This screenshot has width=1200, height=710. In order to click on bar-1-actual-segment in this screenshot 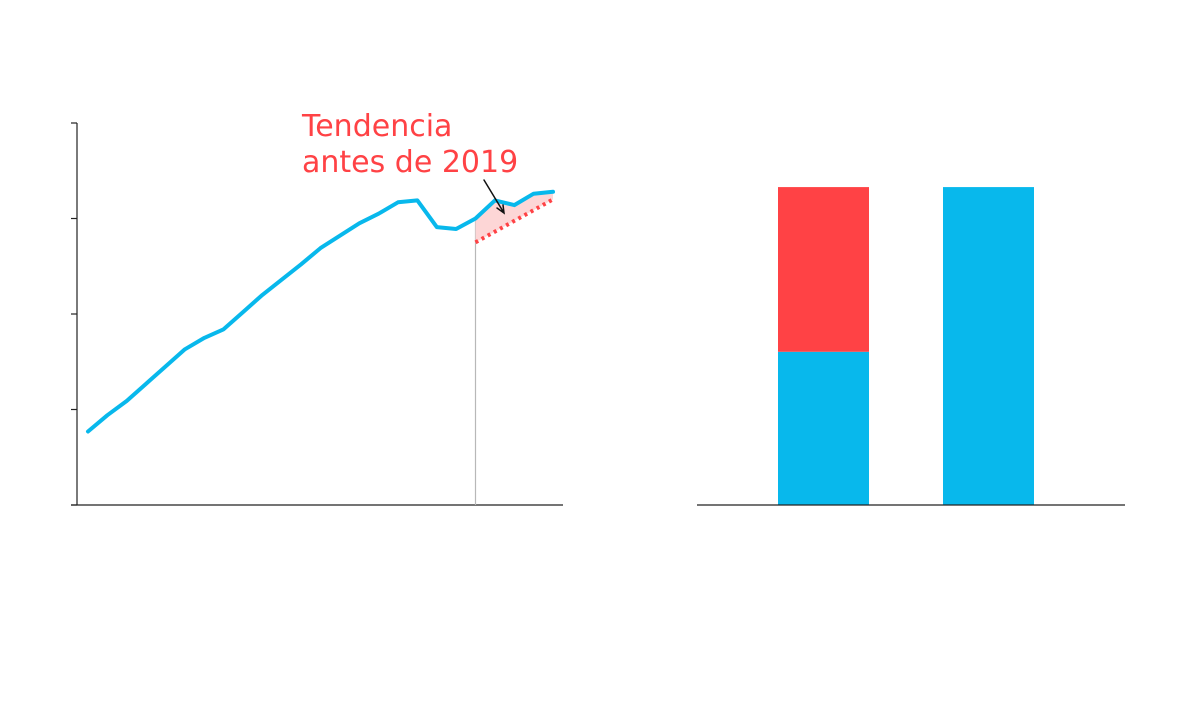, I will do `click(823, 428)`.